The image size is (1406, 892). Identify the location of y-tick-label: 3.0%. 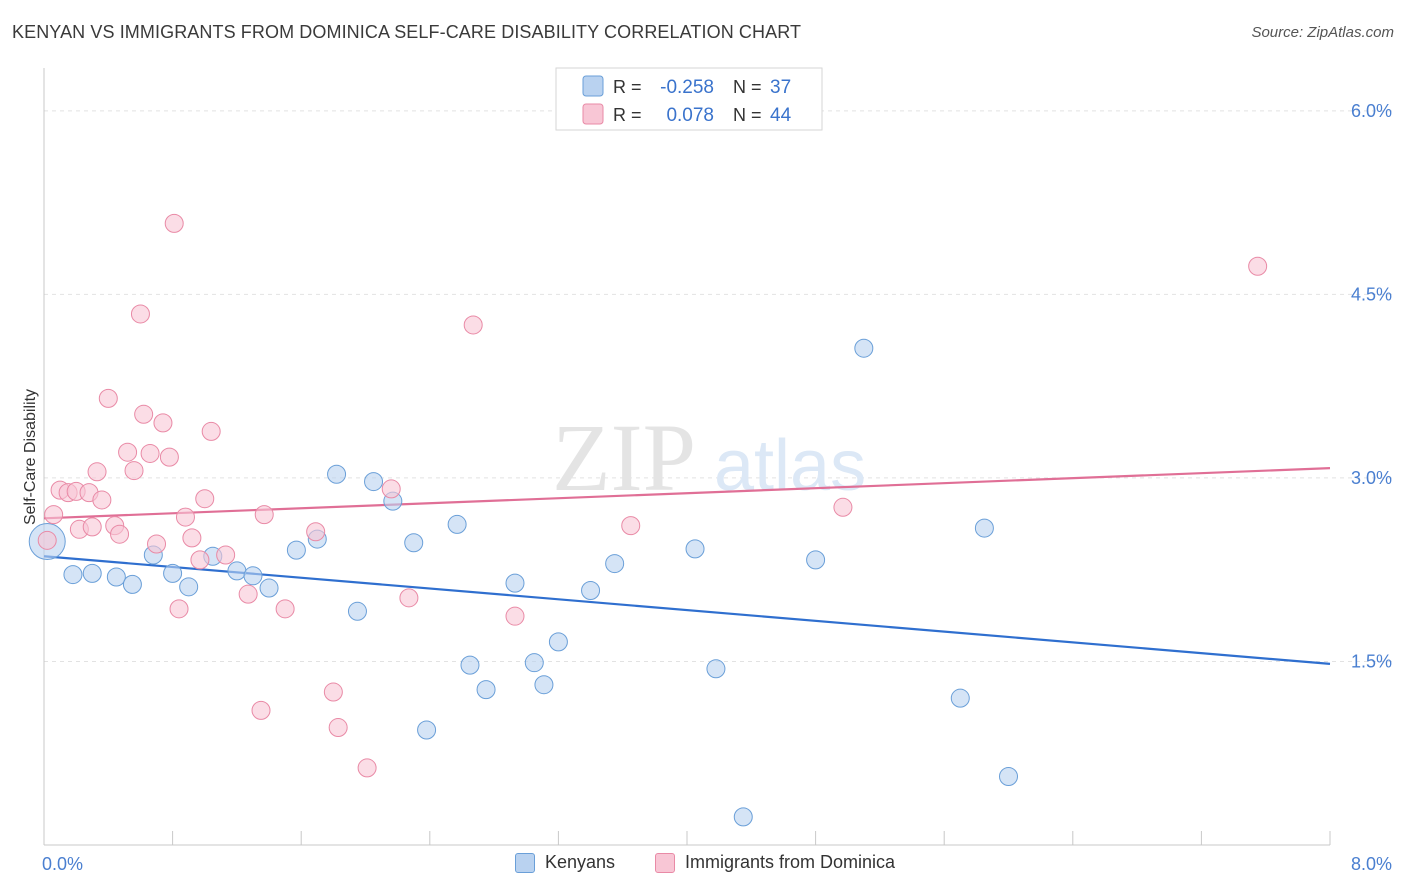
(1371, 478).